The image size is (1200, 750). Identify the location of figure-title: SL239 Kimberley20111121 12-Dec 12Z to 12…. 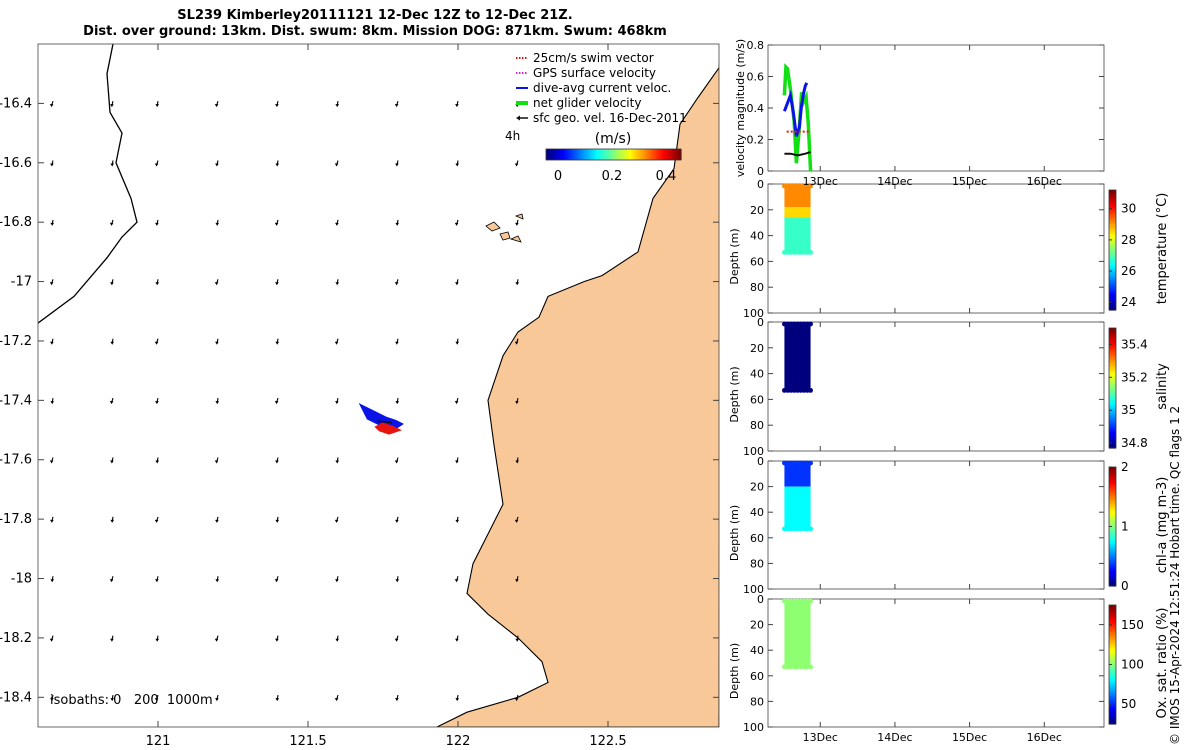
(375, 24).